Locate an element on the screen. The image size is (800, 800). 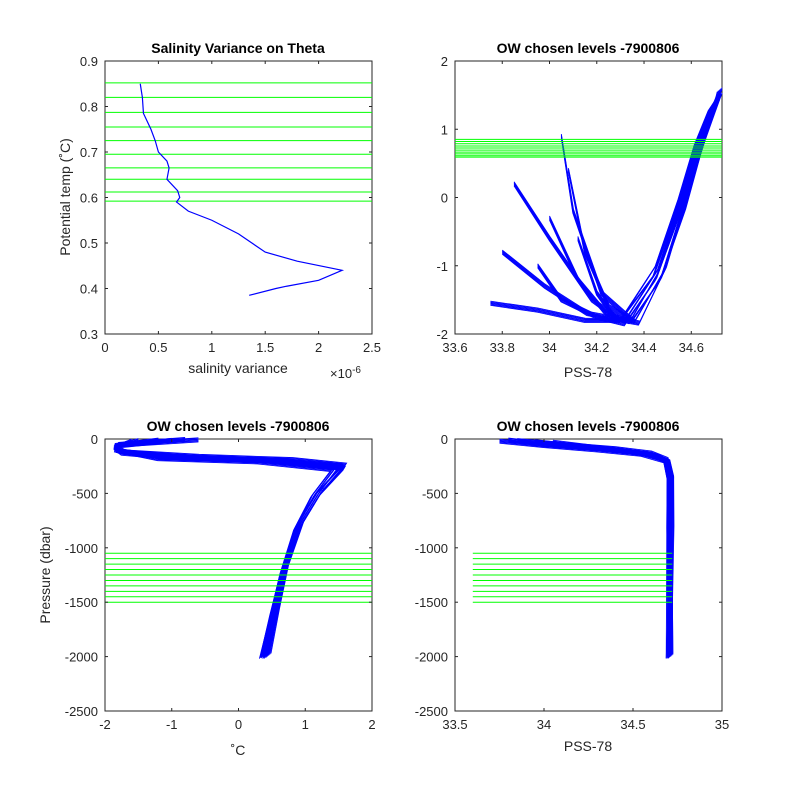
panel-1-ylabel: Potential temp (˚C) is located at coordinates (65, 196).